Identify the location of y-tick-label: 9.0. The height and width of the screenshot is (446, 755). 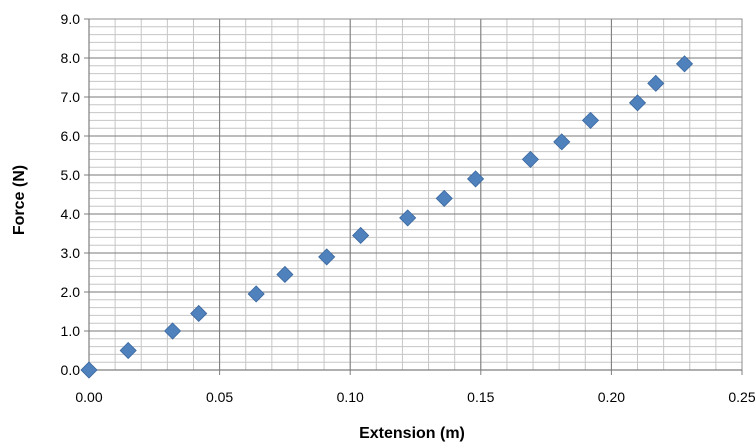
(71, 19).